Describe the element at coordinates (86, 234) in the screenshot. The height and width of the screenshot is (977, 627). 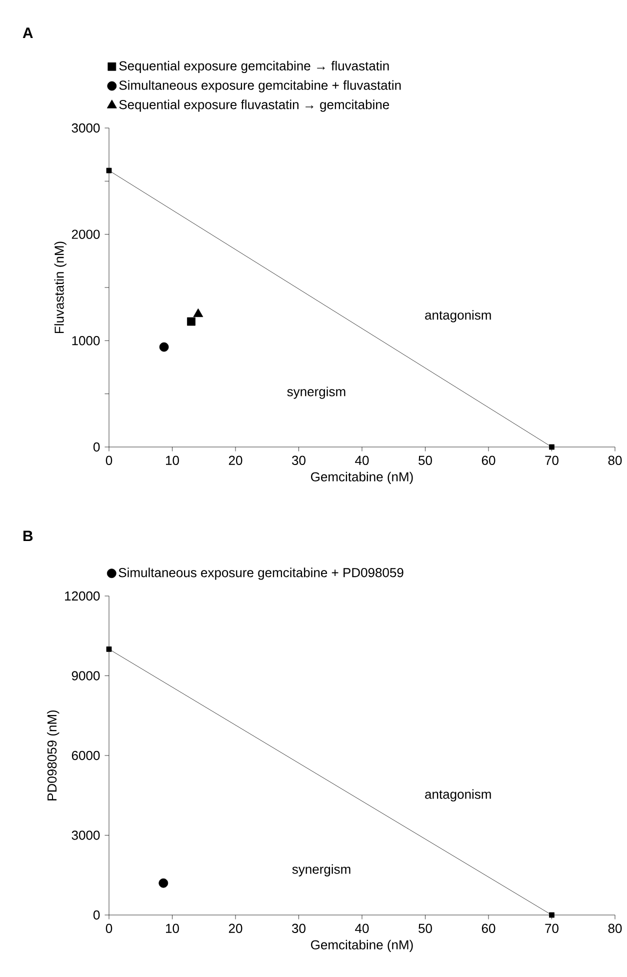
I see `y-tick-label: 2000` at that location.